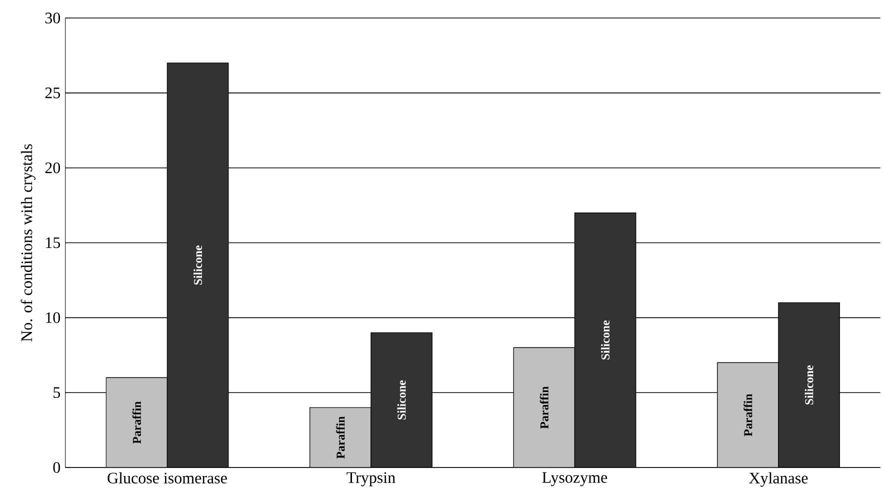 The width and height of the screenshot is (883, 494). What do you see at coordinates (778, 479) in the screenshot?
I see `x-tick-label: Xylanase` at bounding box center [778, 479].